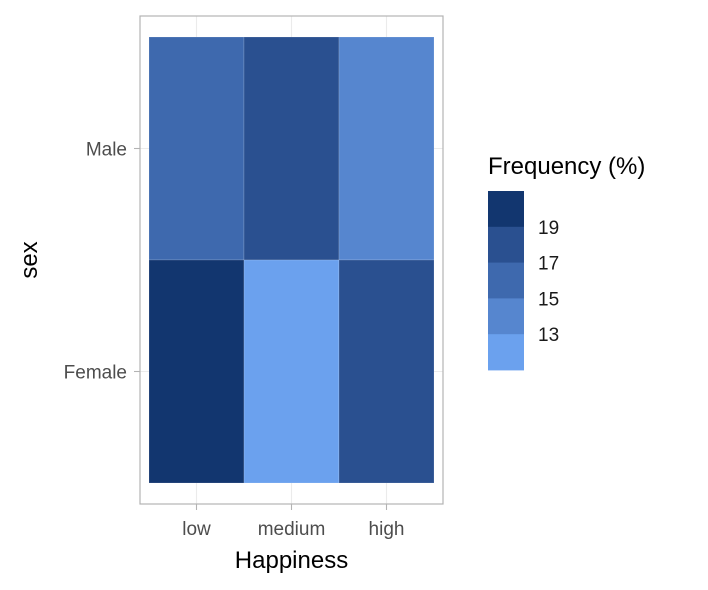 This screenshot has height=590, width=708. Describe the element at coordinates (196, 529) in the screenshot. I see `x-tick-label-low: low` at that location.